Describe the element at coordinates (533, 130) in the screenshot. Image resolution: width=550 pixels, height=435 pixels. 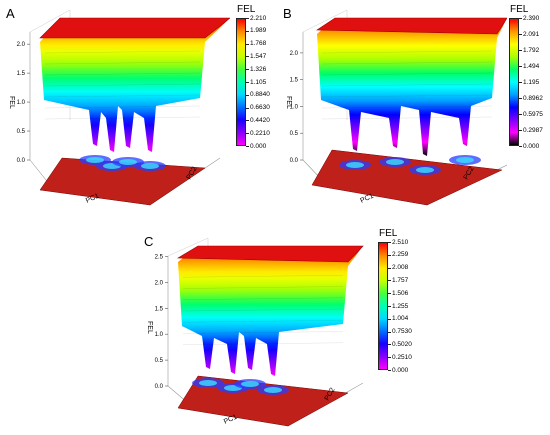
I see `color-scale-tick-label: 0.2987` at that location.